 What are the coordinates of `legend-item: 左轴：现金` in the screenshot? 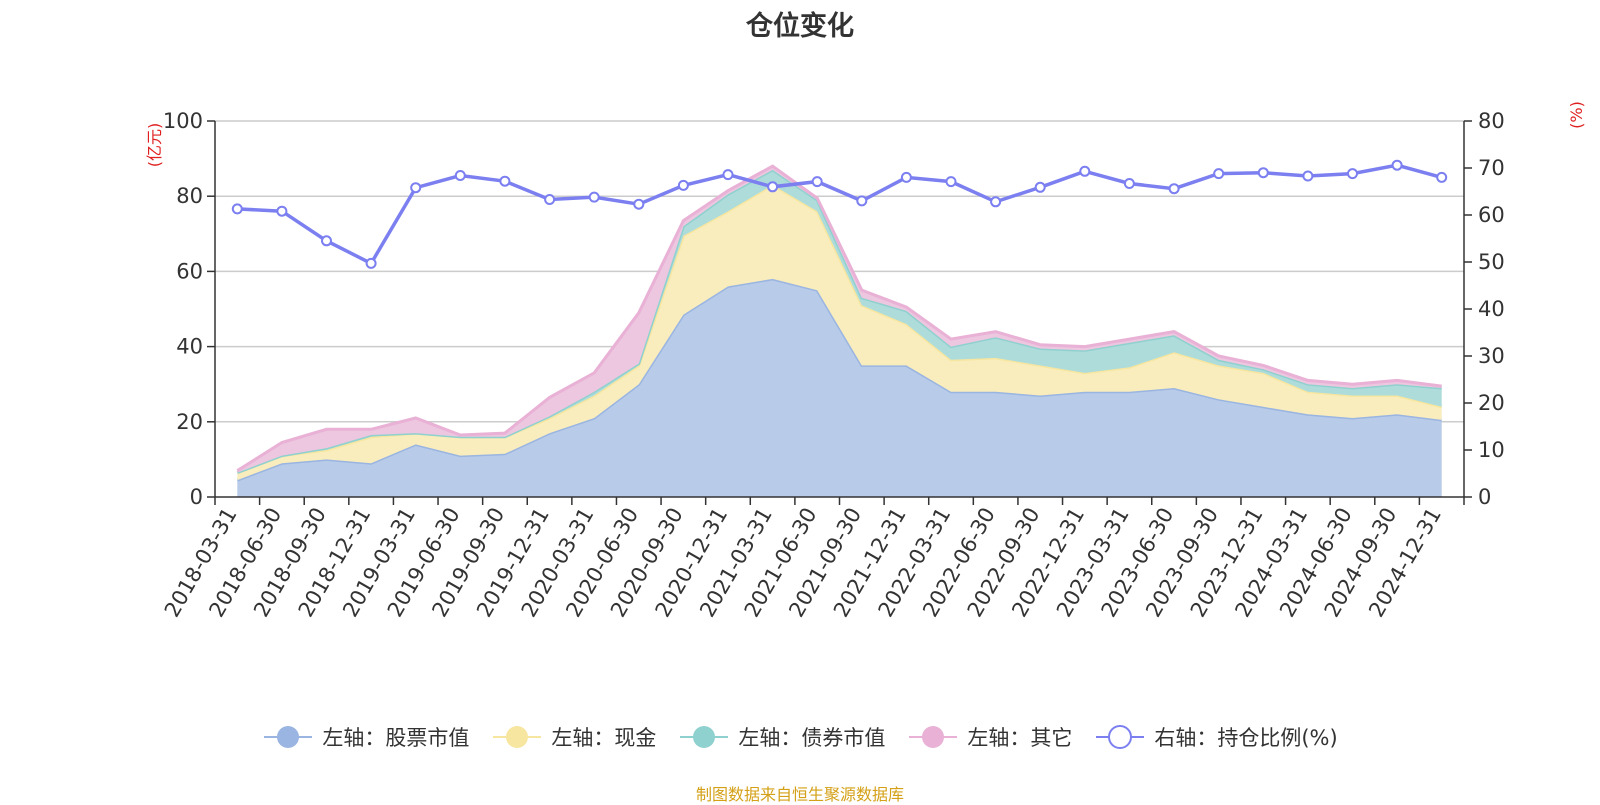 It's located at (573, 737).